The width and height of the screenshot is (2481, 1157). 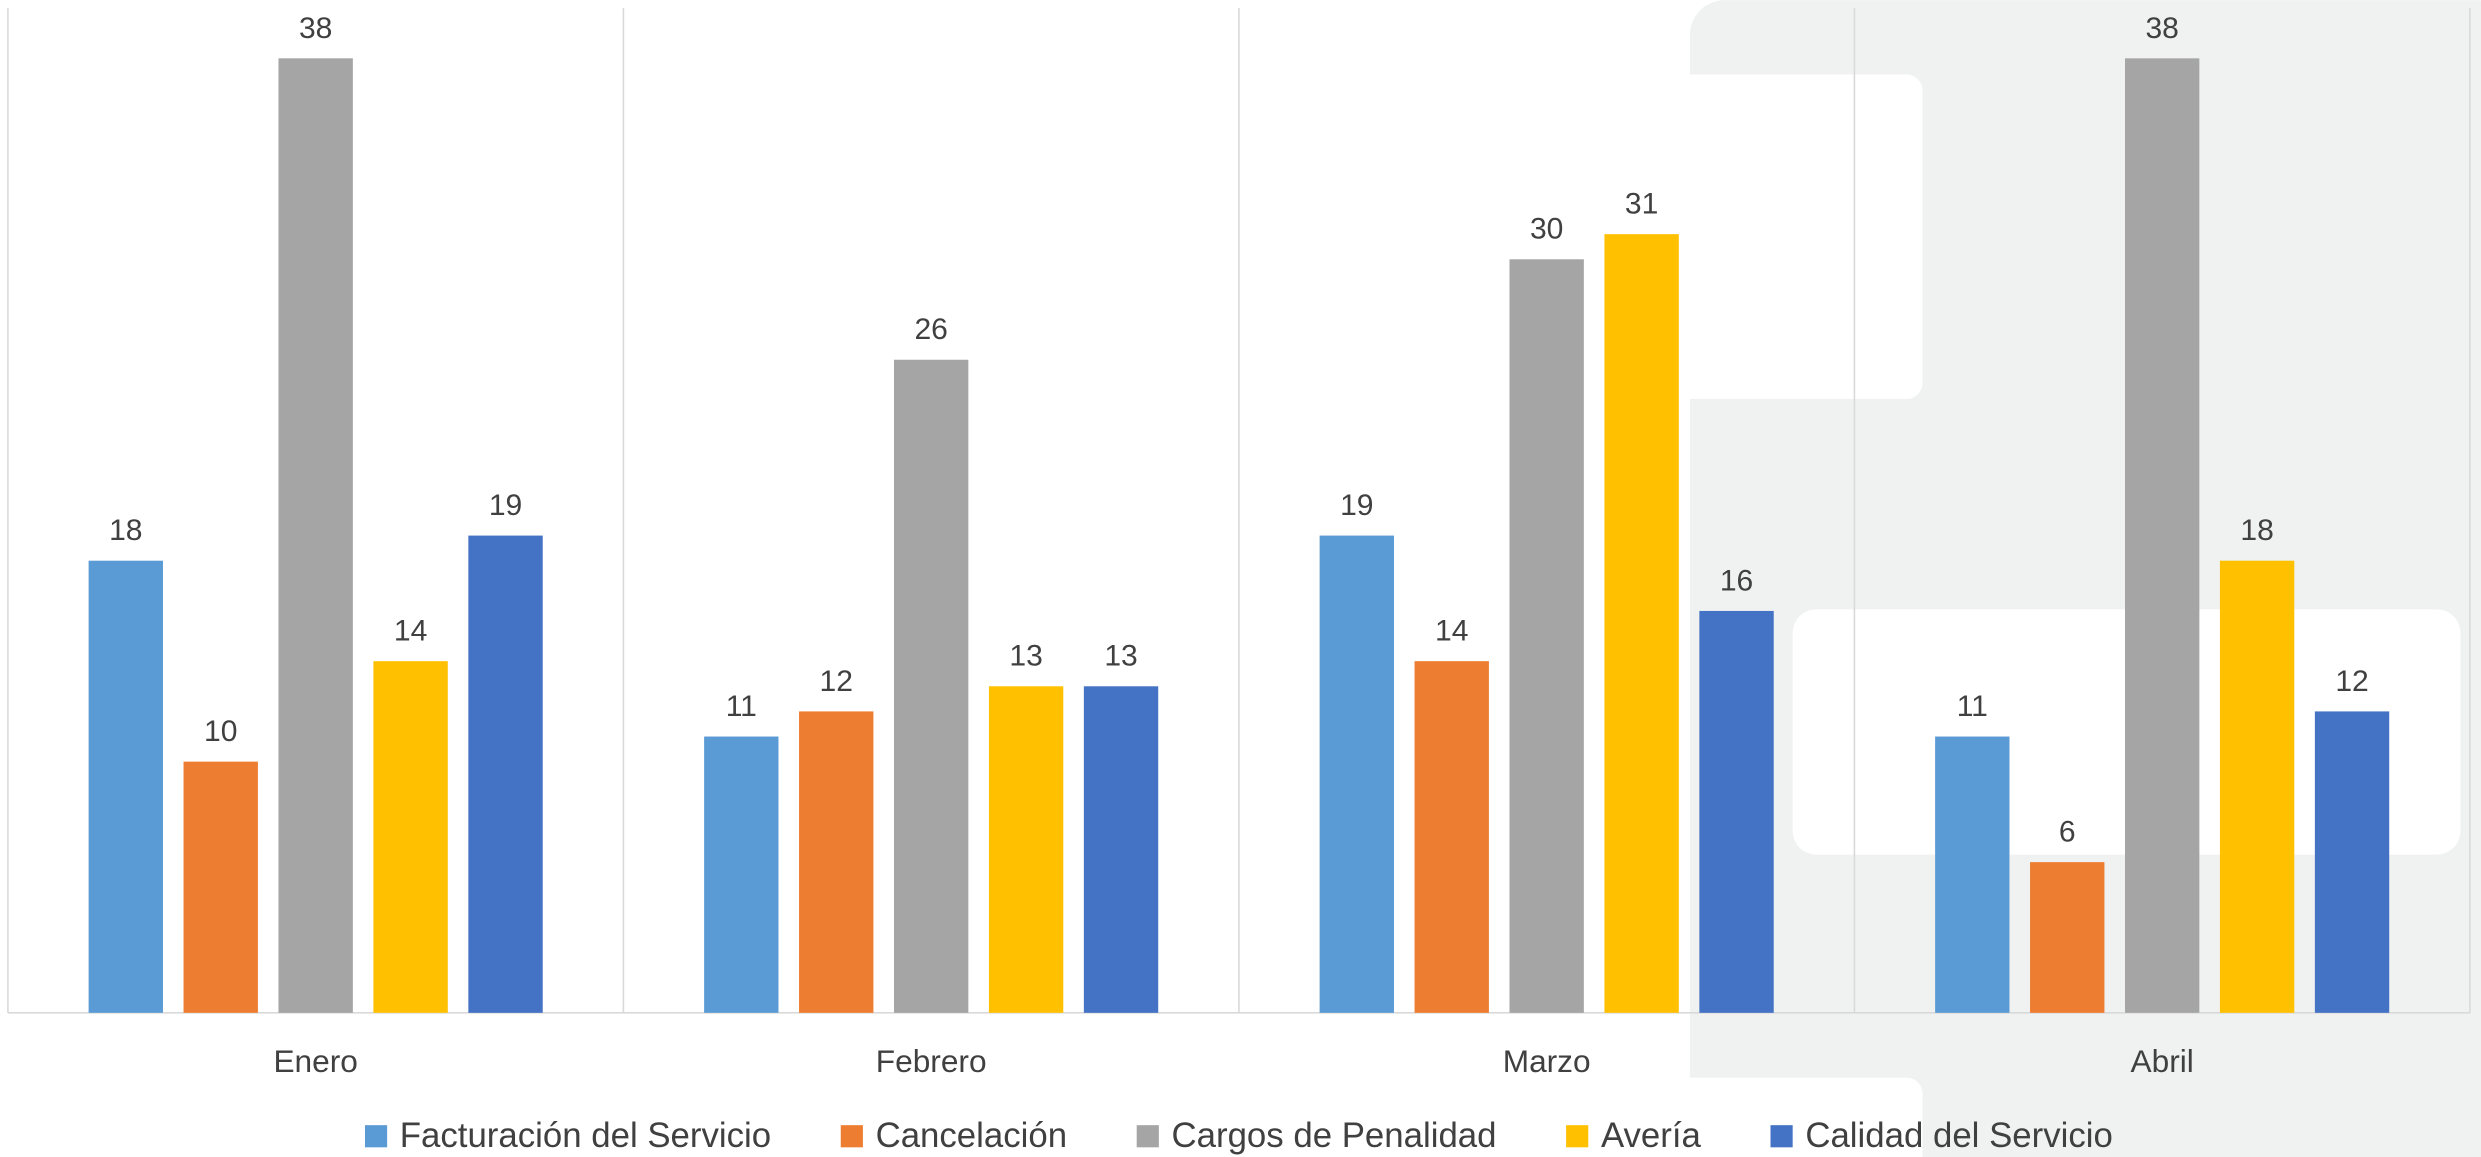 I want to click on x-tick-label: Febrero, so click(x=931, y=1061).